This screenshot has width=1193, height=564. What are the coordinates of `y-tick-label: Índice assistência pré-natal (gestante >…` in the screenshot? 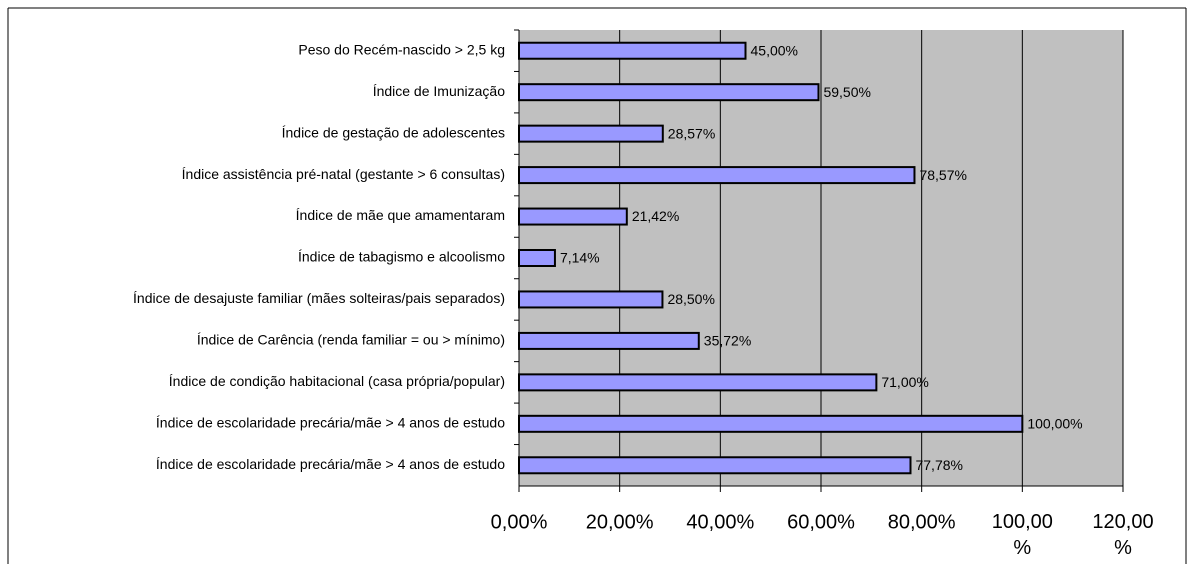 It's located at (343, 174).